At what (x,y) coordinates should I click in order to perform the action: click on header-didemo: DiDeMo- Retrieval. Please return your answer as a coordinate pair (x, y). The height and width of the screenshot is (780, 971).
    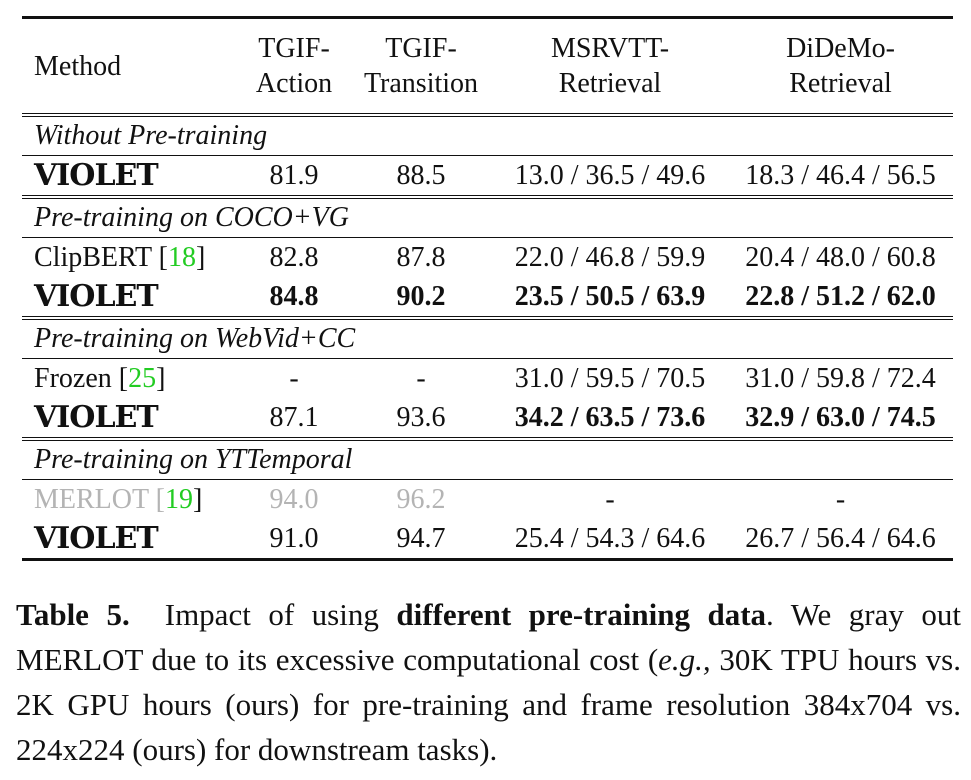
    Looking at the image, I should click on (840, 67).